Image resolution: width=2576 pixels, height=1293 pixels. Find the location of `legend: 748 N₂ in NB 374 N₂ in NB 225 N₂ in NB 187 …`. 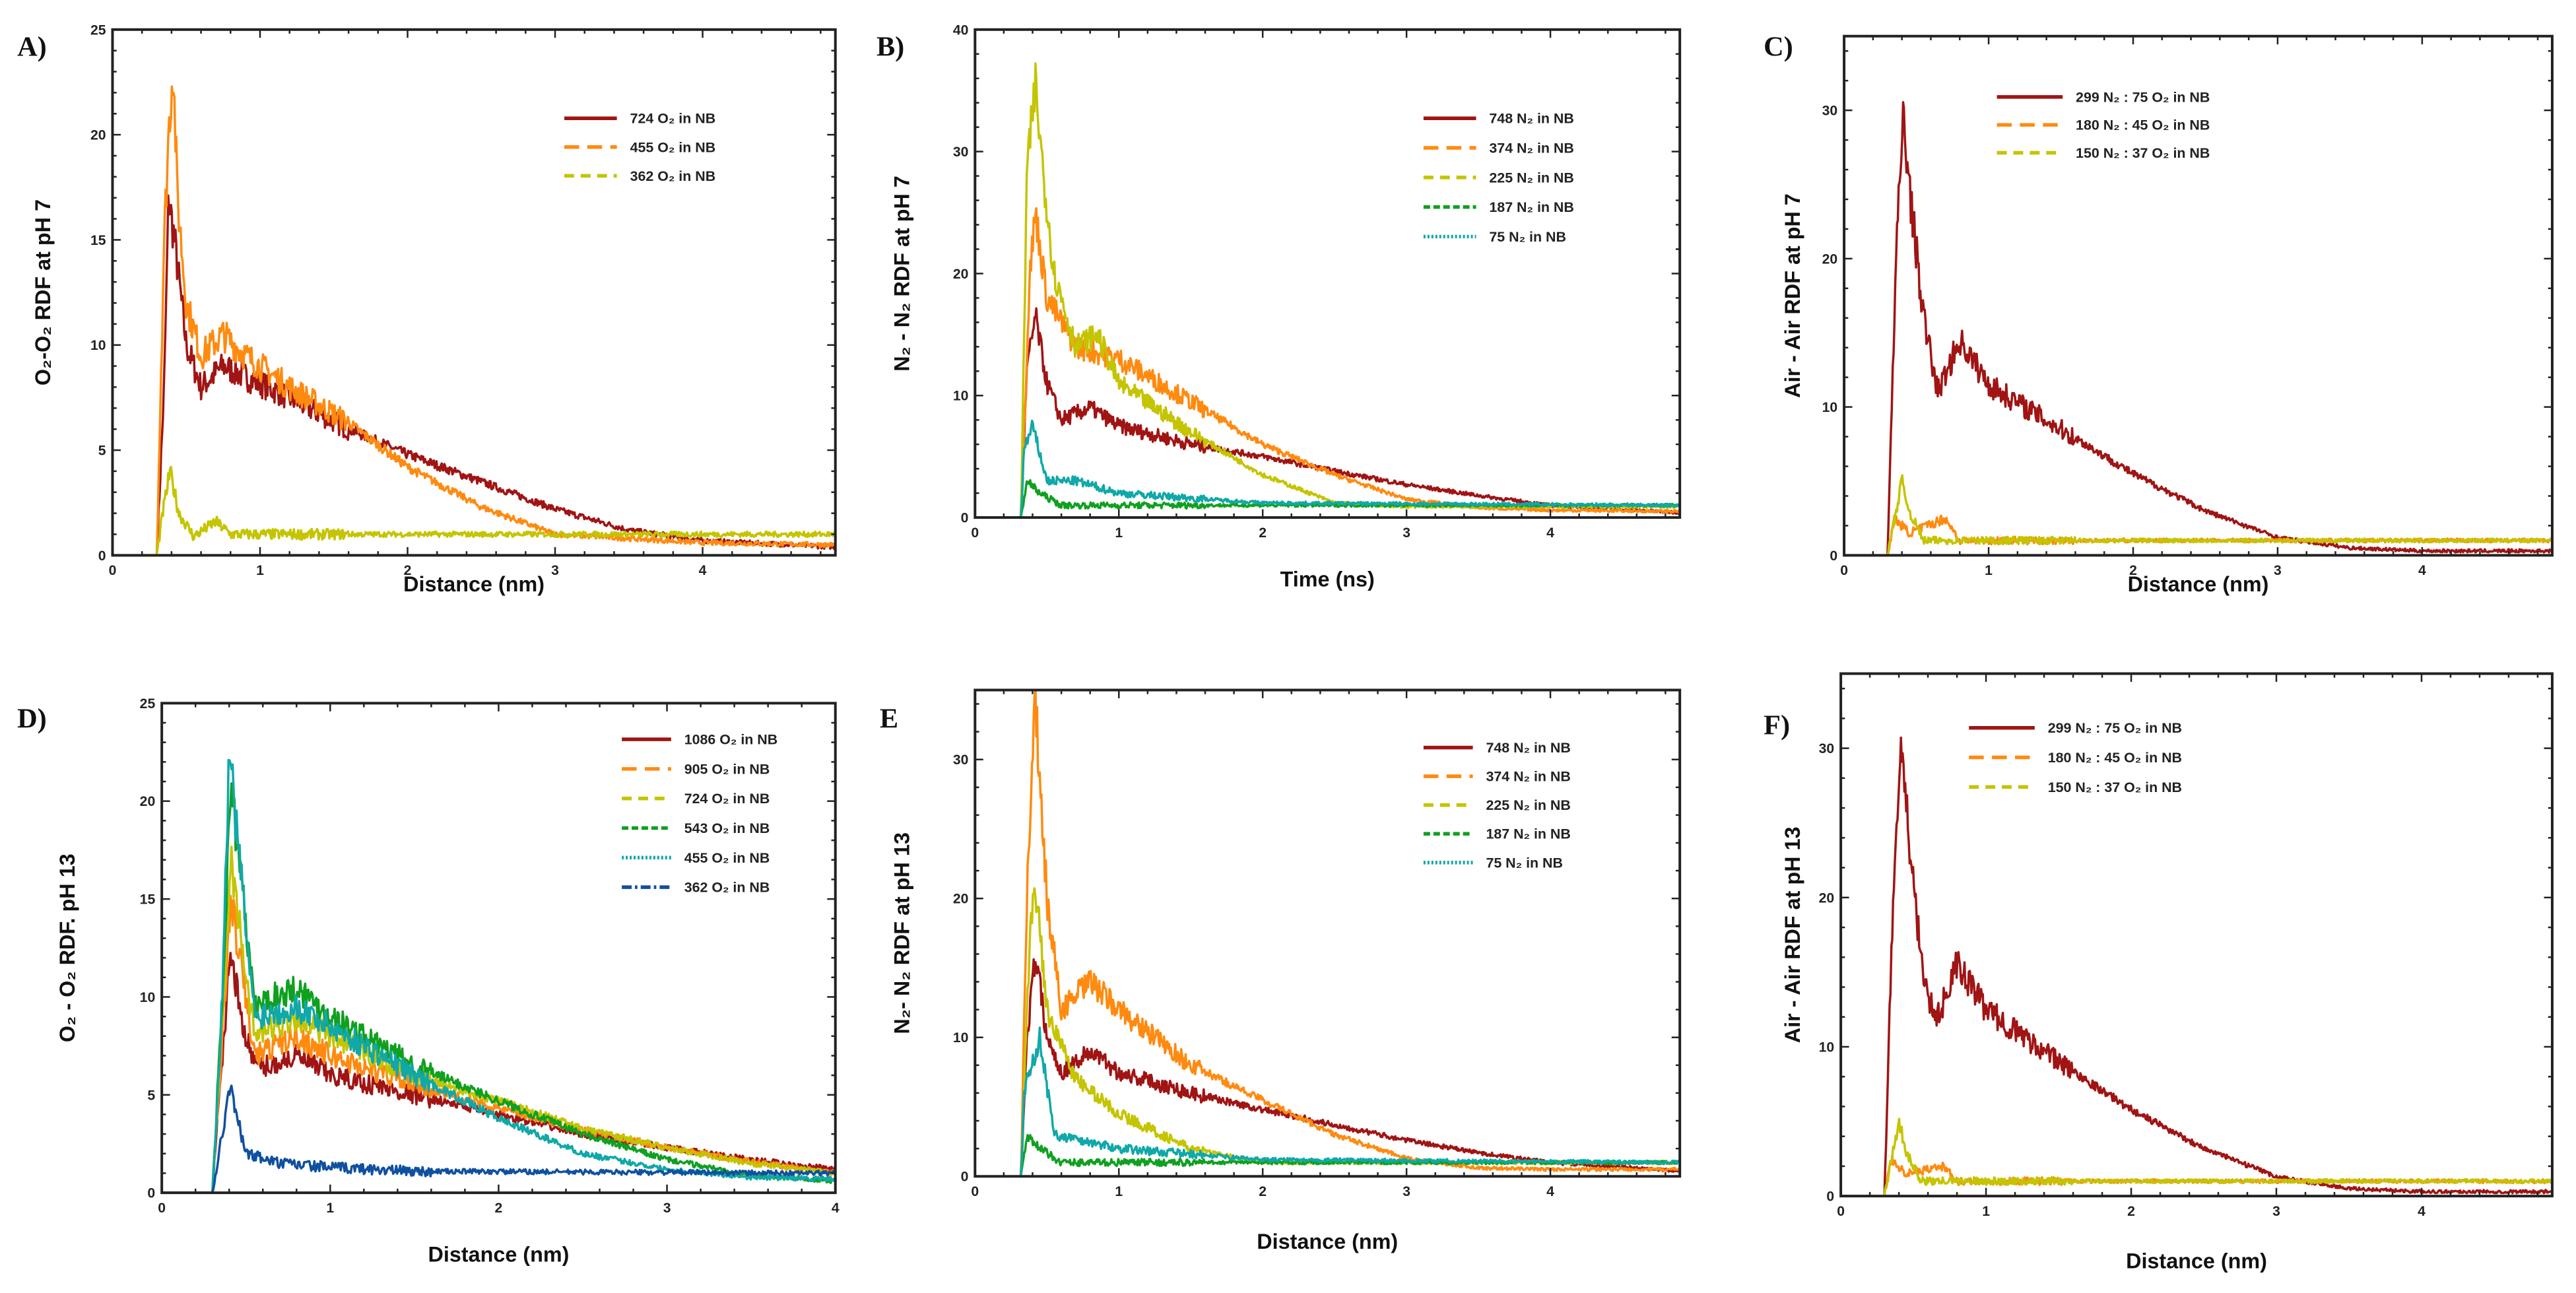

legend: 748 N₂ in NB 374 N₂ in NB 225 N₂ in NB 187 … is located at coordinates (1498, 178).